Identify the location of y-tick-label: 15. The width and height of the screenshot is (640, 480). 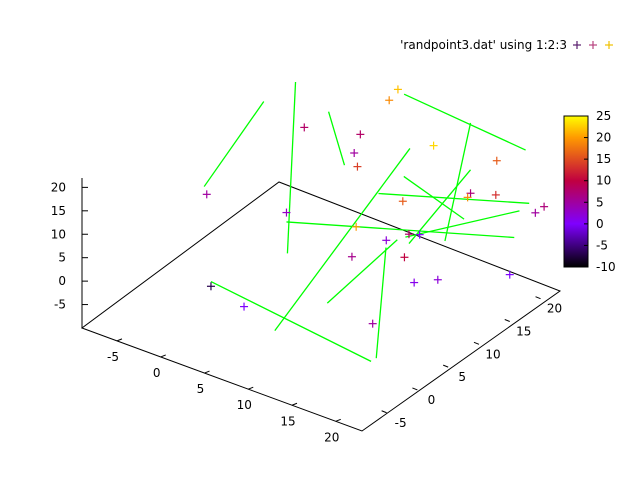
(523, 332).